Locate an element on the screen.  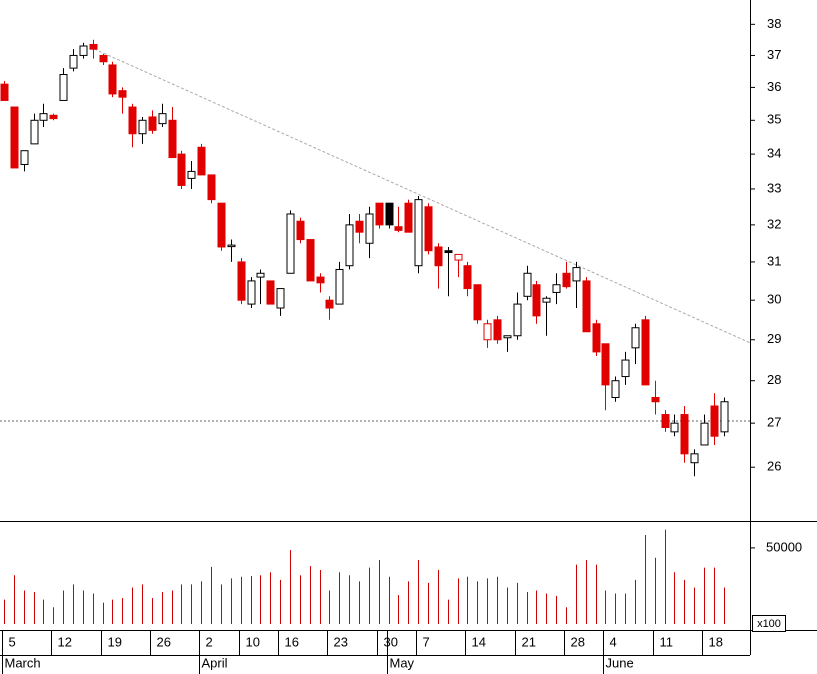
x-tick-label: 7 is located at coordinates (426, 641).